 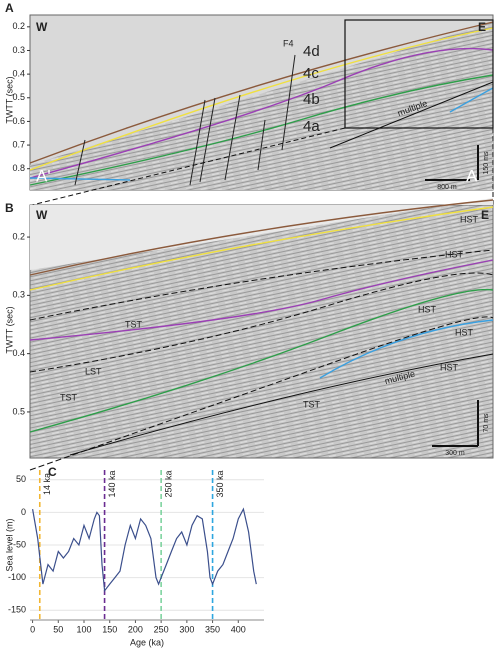 I want to click on x-tick-label: 150, so click(x=109, y=629).